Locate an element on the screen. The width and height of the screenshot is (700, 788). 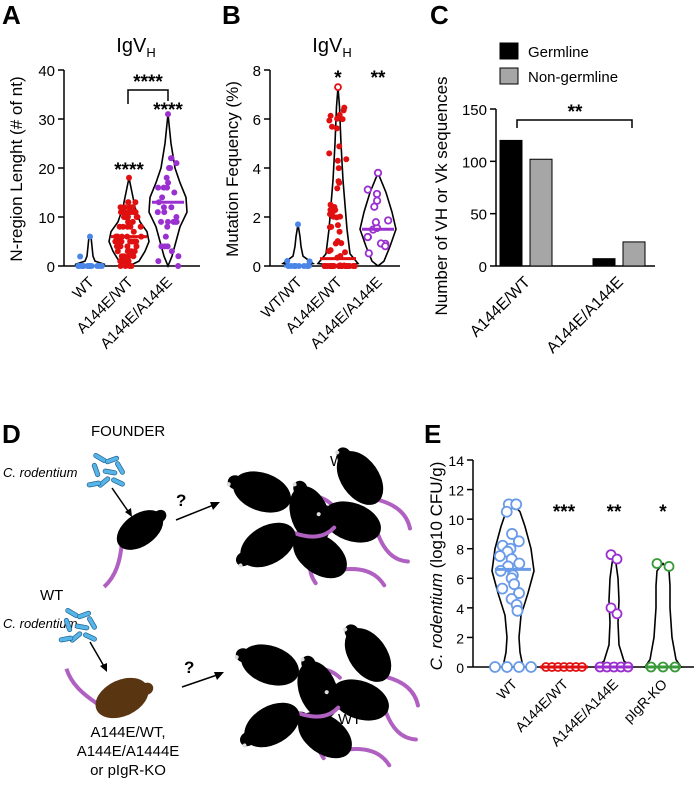
bar-non-germline-a144e-wt is located at coordinates (541, 212).